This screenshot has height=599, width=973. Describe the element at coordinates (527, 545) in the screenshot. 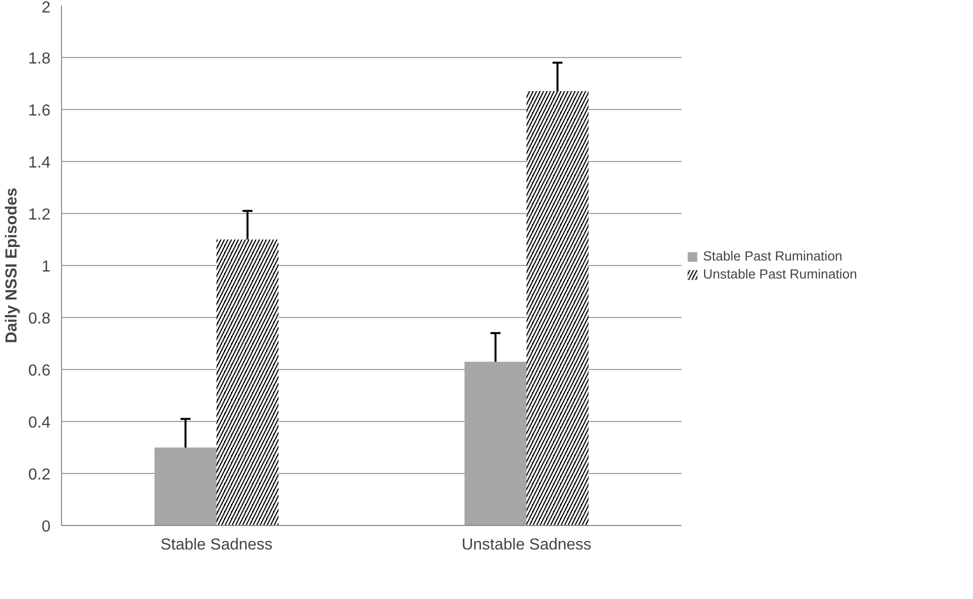

I see `x-tick-label: Unstable Sadness` at that location.